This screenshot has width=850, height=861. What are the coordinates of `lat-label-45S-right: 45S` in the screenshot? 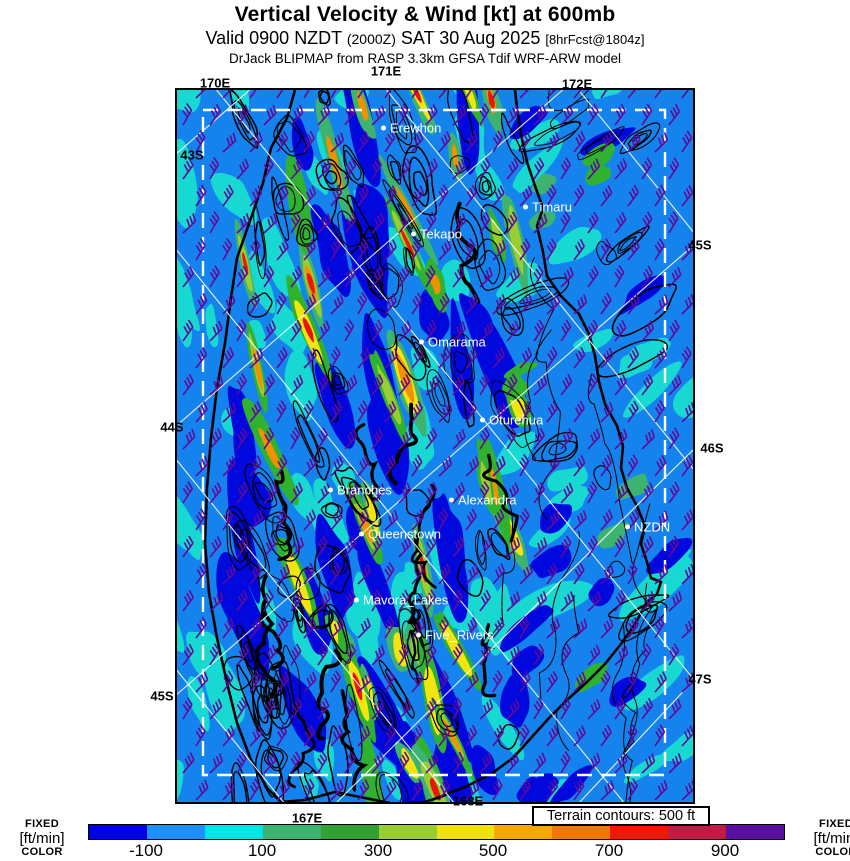 It's located at (700, 245).